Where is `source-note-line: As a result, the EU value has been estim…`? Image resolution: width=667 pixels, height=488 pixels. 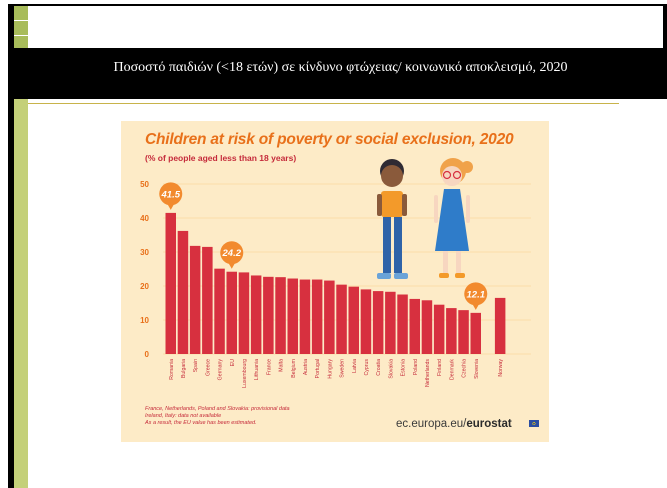 source-note-line: As a result, the EU value has been estim… is located at coordinates (201, 423).